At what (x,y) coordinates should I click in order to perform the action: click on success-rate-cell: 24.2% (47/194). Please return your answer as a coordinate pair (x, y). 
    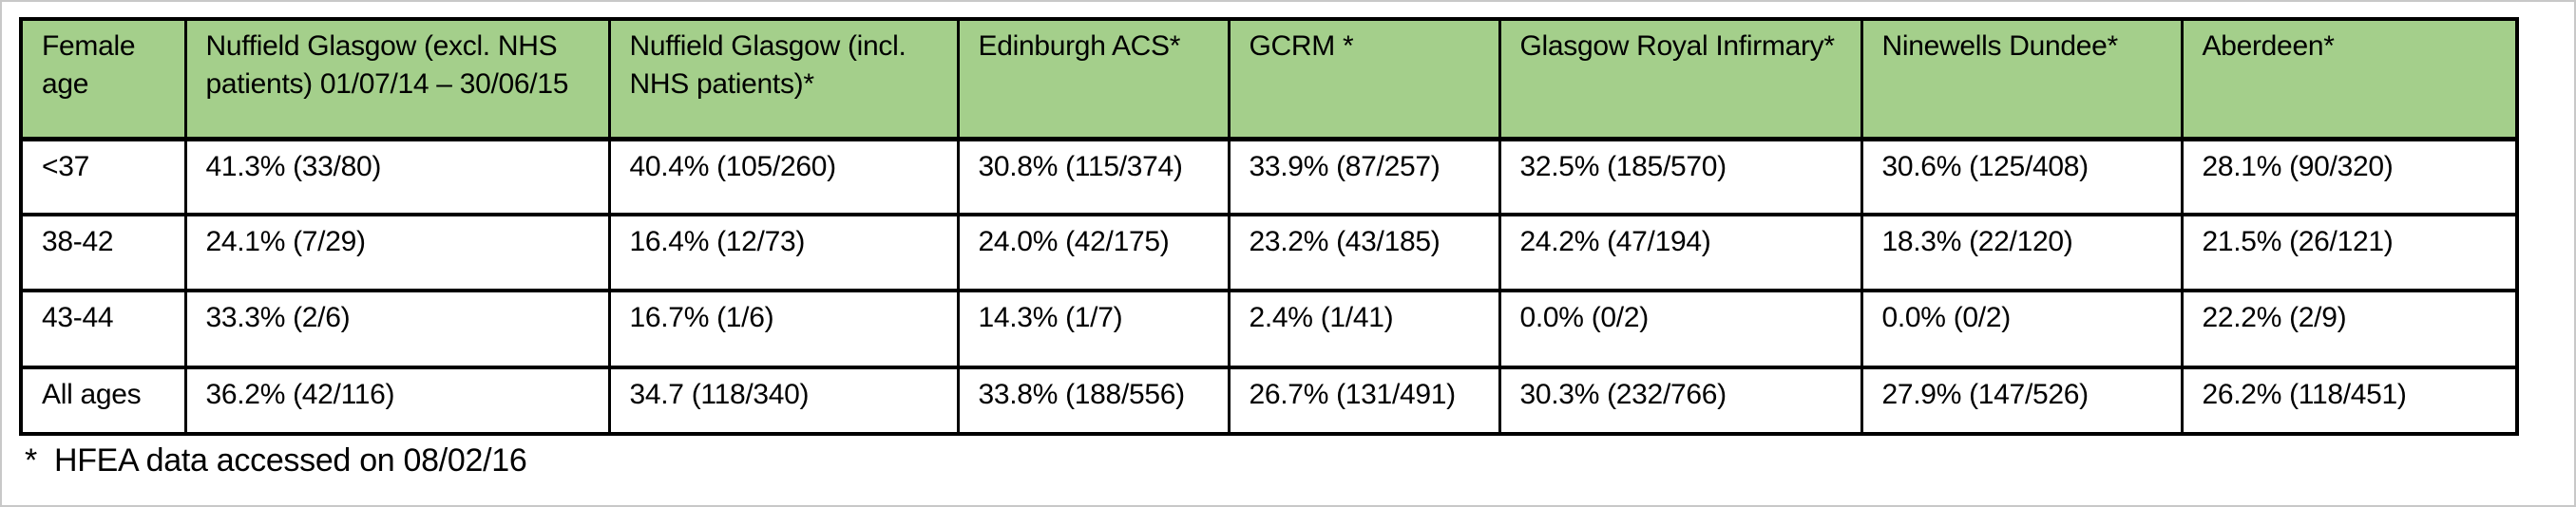
    Looking at the image, I should click on (1680, 253).